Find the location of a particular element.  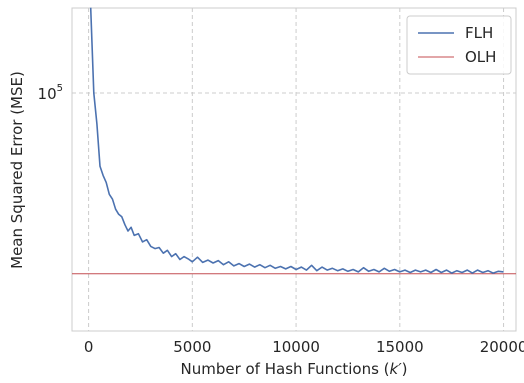

y-tick-label: 105 is located at coordinates (50, 93).